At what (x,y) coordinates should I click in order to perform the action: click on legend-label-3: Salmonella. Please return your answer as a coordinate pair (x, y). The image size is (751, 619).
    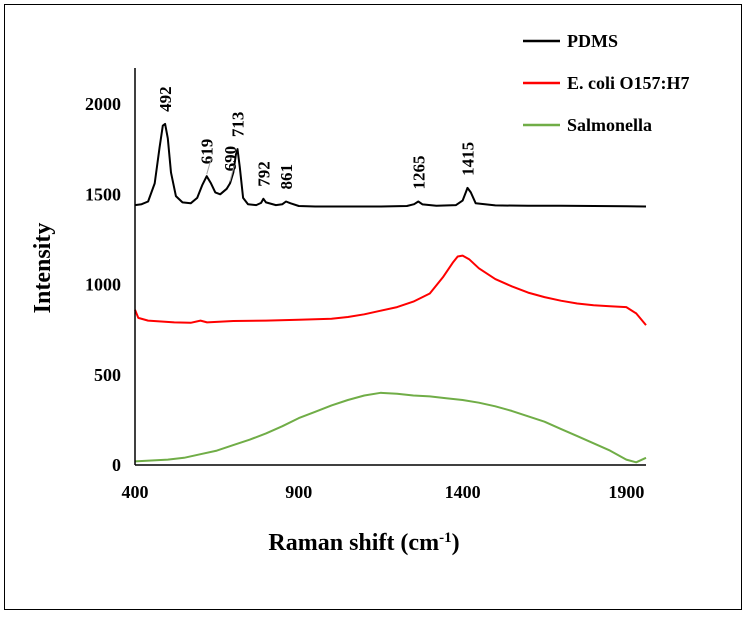
    Looking at the image, I should click on (609, 125).